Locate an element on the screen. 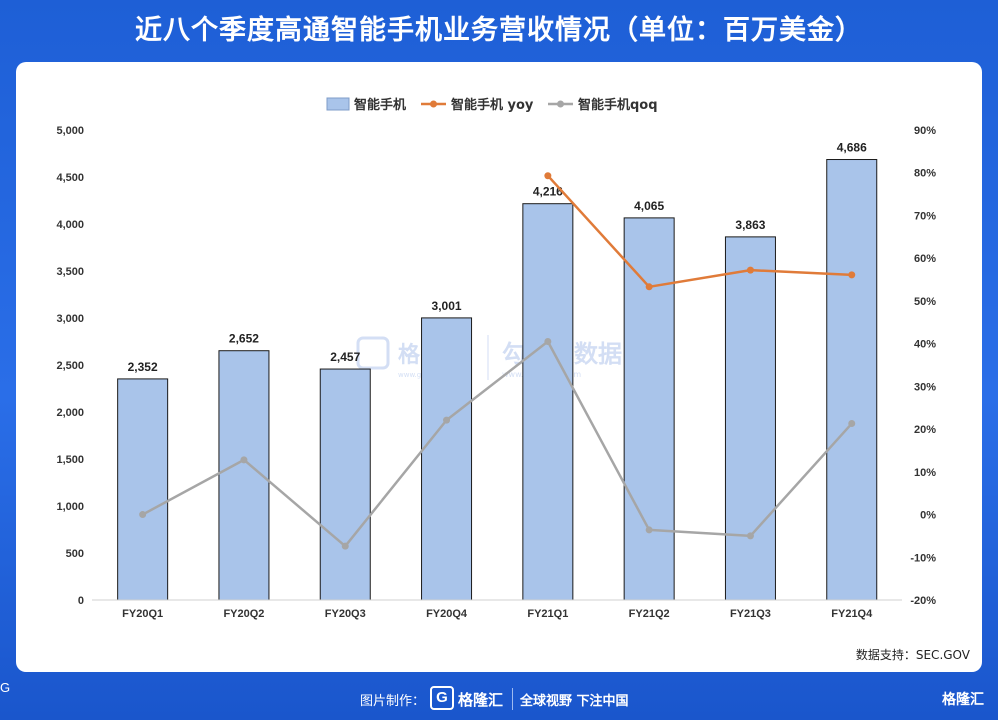 Image resolution: width=998 pixels, height=720 pixels. legend-label-yoy: 智能手机 yoy is located at coordinates (492, 105).